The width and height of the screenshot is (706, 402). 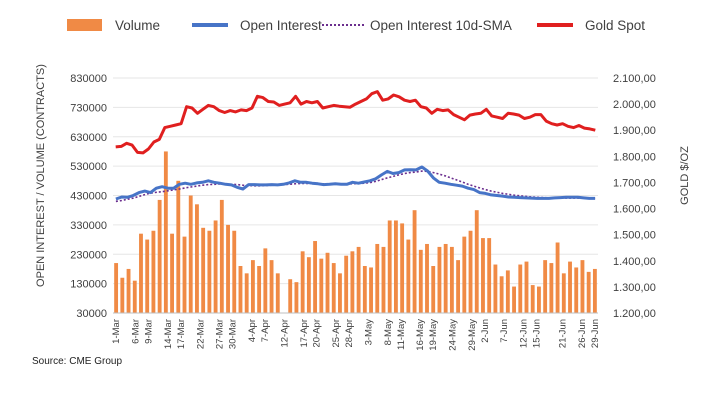 I want to click on x-tick-label: 17-Apr, so click(x=304, y=333).